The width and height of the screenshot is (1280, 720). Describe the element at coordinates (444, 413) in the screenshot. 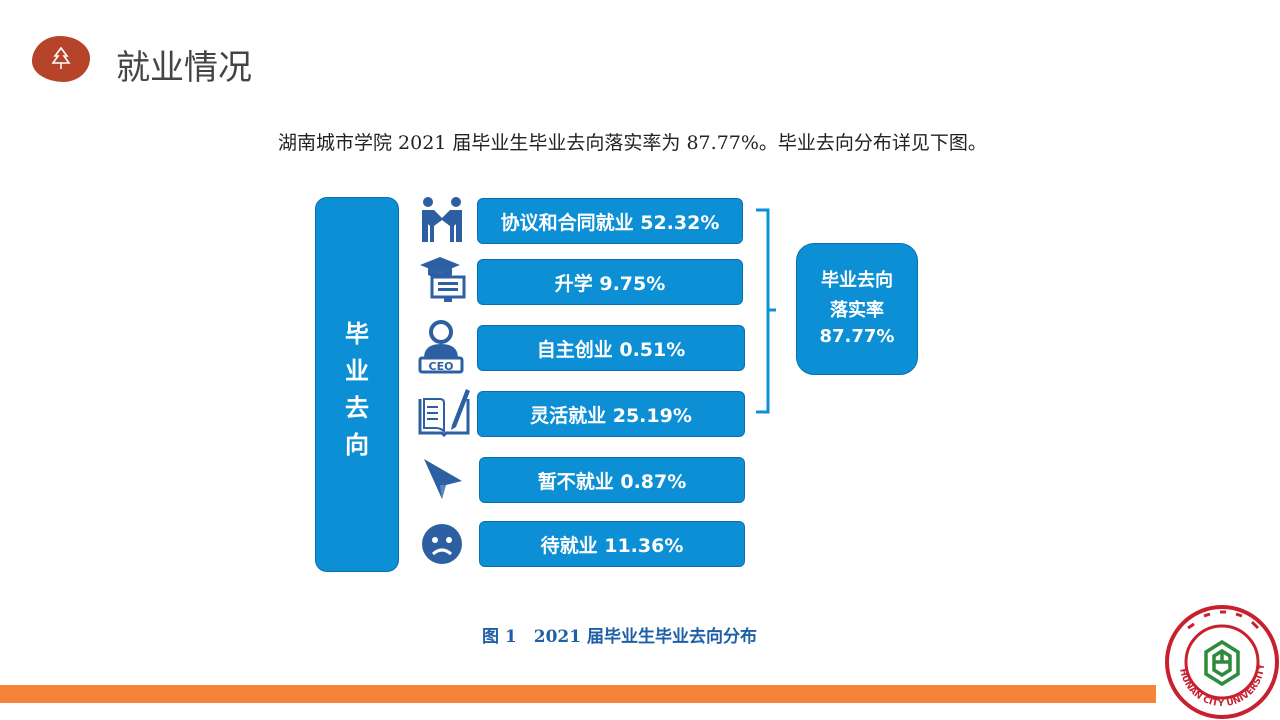

I see `book-pen-icon` at that location.